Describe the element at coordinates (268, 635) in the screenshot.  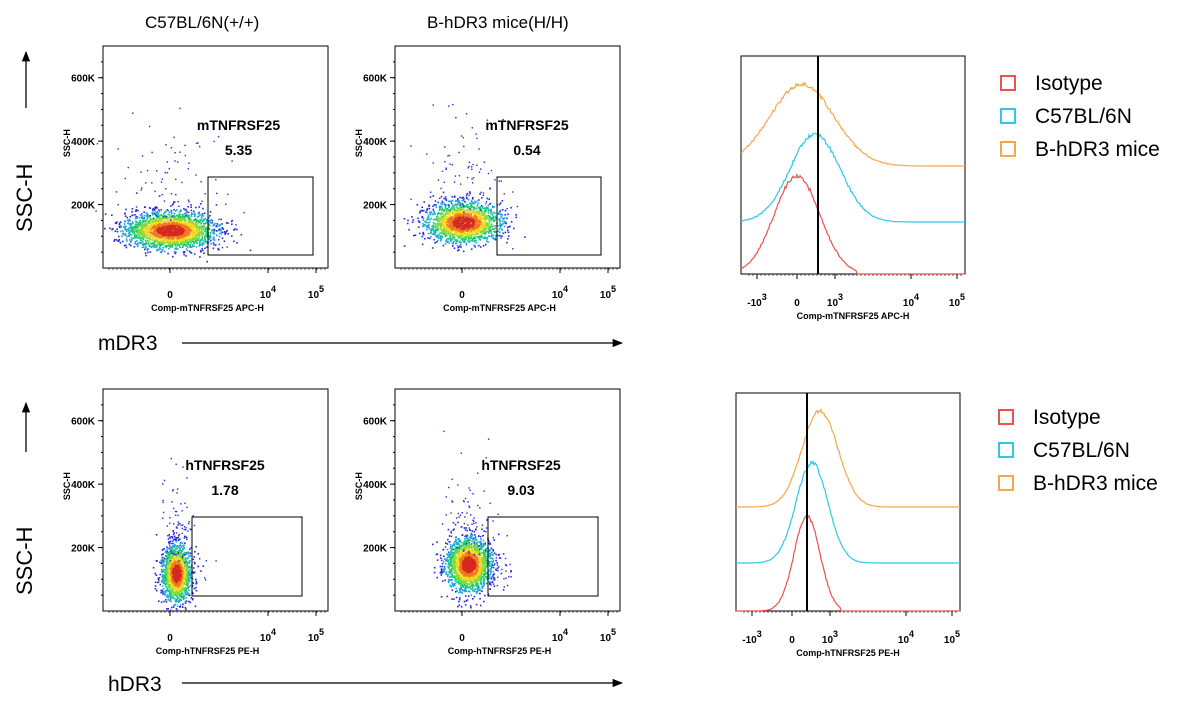
I see `x-tick-label: 104` at that location.